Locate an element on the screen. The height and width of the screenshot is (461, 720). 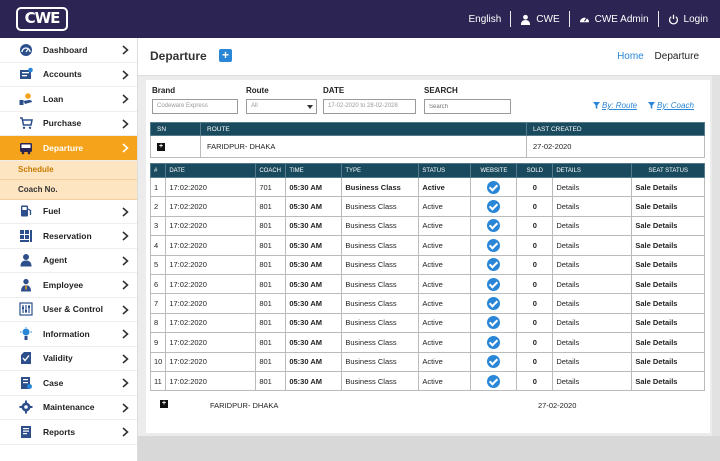
sidebar-item-reports: Reports is located at coordinates (68, 432).